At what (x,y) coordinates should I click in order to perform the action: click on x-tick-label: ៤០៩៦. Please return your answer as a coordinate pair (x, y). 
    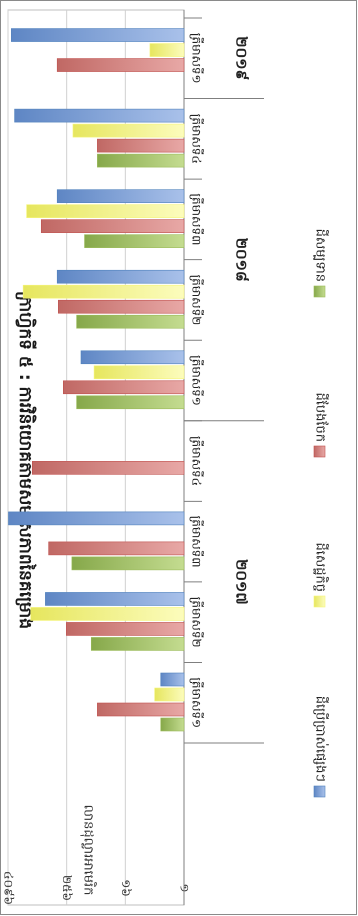
    Looking at the image, I should click on (9, 888).